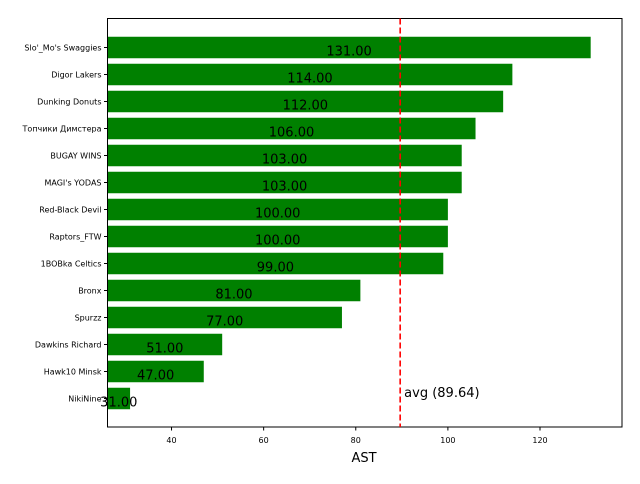 The width and height of the screenshot is (640, 484). Describe the element at coordinates (441, 393) in the screenshot. I see `average-label: avg (89.64)` at that location.